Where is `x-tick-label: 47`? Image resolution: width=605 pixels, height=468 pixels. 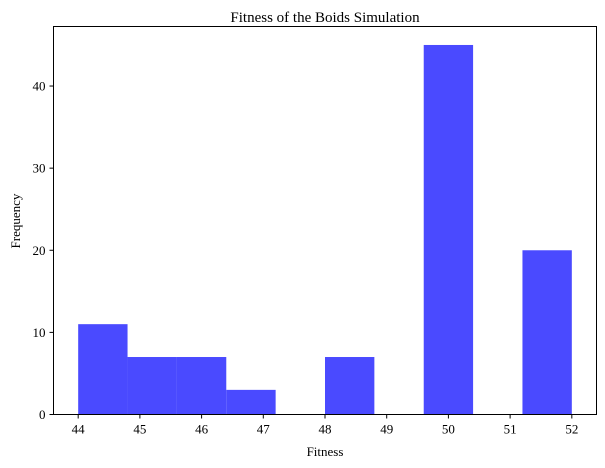 x-tick-label: 47 is located at coordinates (264, 429).